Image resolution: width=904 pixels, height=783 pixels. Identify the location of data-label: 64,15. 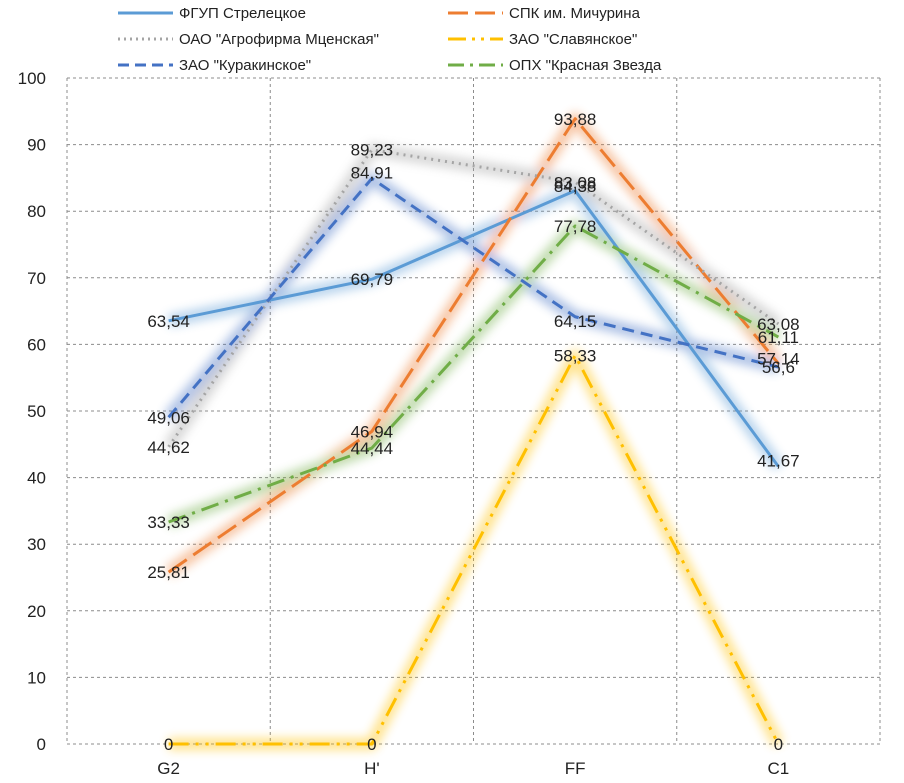
(575, 321).